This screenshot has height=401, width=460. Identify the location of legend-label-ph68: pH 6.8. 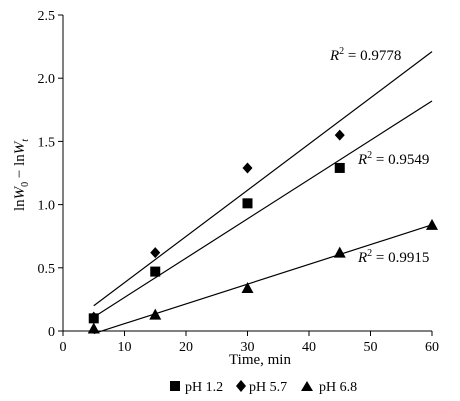
(338, 387).